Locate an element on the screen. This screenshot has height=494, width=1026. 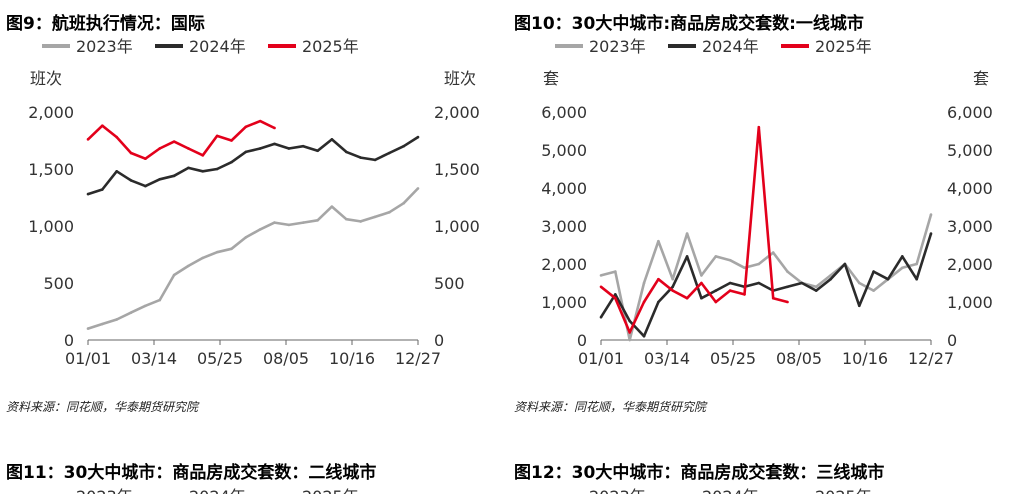
y-tick-label-right: 500 is located at coordinates (449, 283).